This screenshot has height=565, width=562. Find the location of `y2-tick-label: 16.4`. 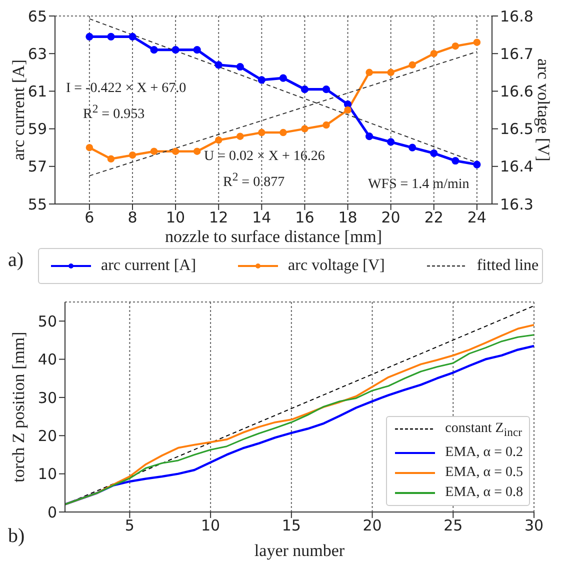

y2-tick-label: 16.4 is located at coordinates (517, 167).